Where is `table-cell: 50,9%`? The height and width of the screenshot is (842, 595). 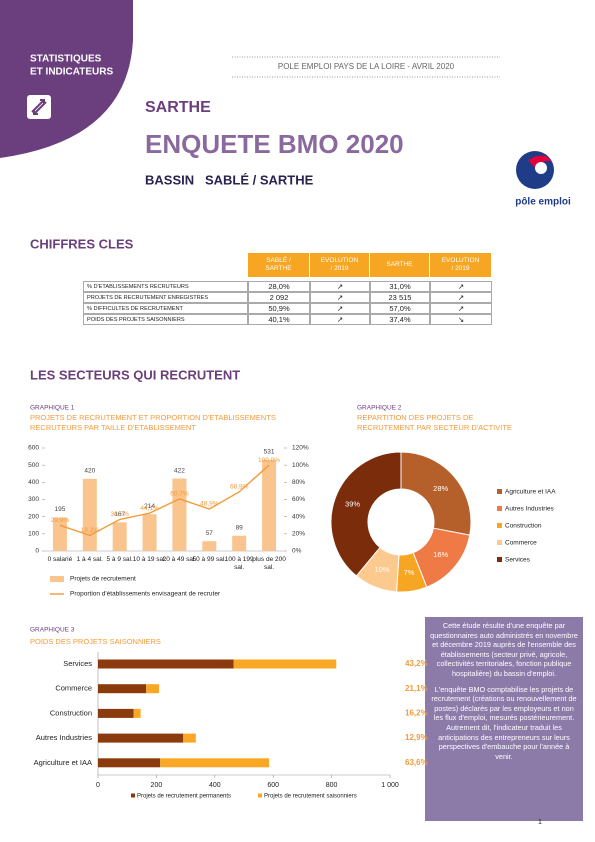 table-cell: 50,9% is located at coordinates (279, 308).